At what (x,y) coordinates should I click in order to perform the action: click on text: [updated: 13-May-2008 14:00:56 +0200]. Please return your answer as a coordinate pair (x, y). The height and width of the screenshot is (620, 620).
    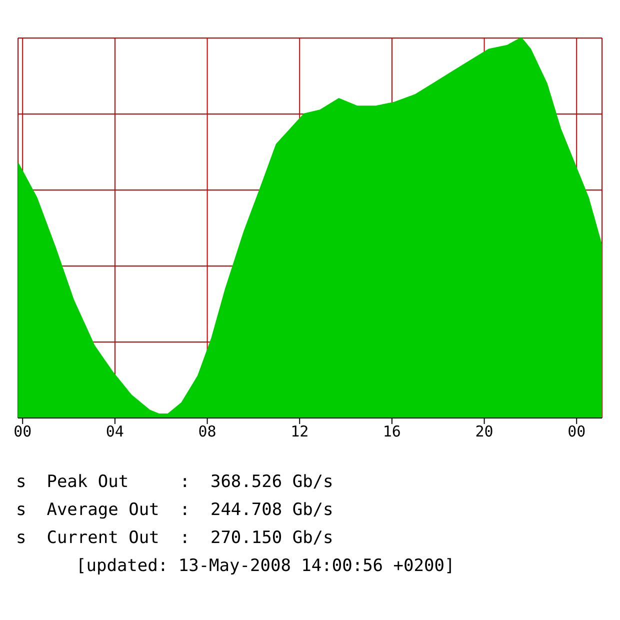
    Looking at the image, I should click on (266, 566).